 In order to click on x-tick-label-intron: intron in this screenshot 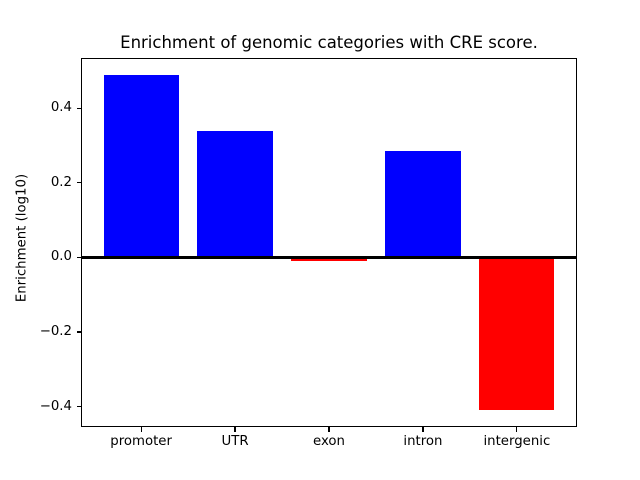, I will do `click(423, 441)`.